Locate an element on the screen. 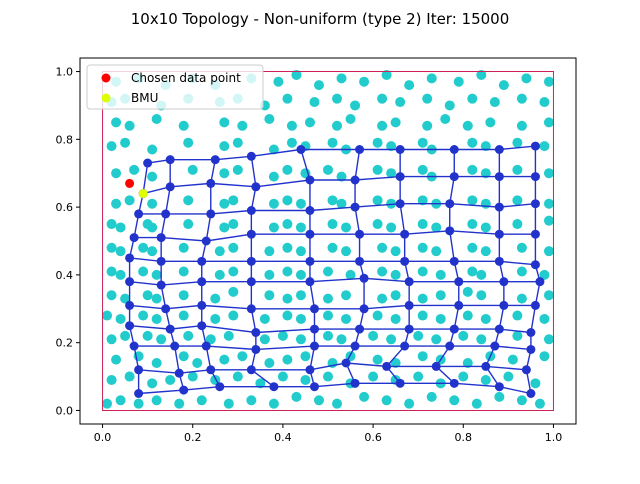  x-tick-label: 0.2 is located at coordinates (193, 437).